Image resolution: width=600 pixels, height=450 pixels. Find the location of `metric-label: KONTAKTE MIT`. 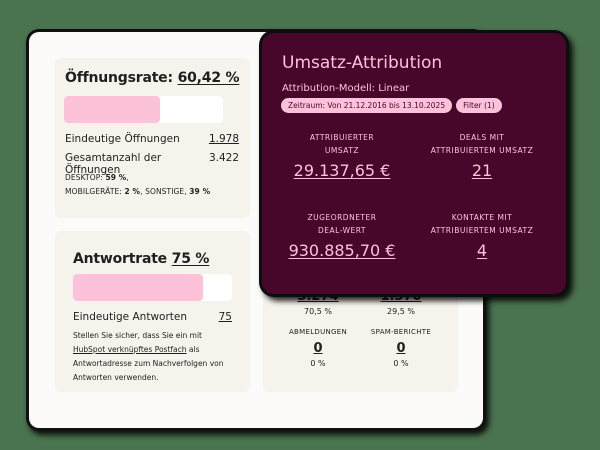

metric-label: KONTAKTE MIT is located at coordinates (482, 217).